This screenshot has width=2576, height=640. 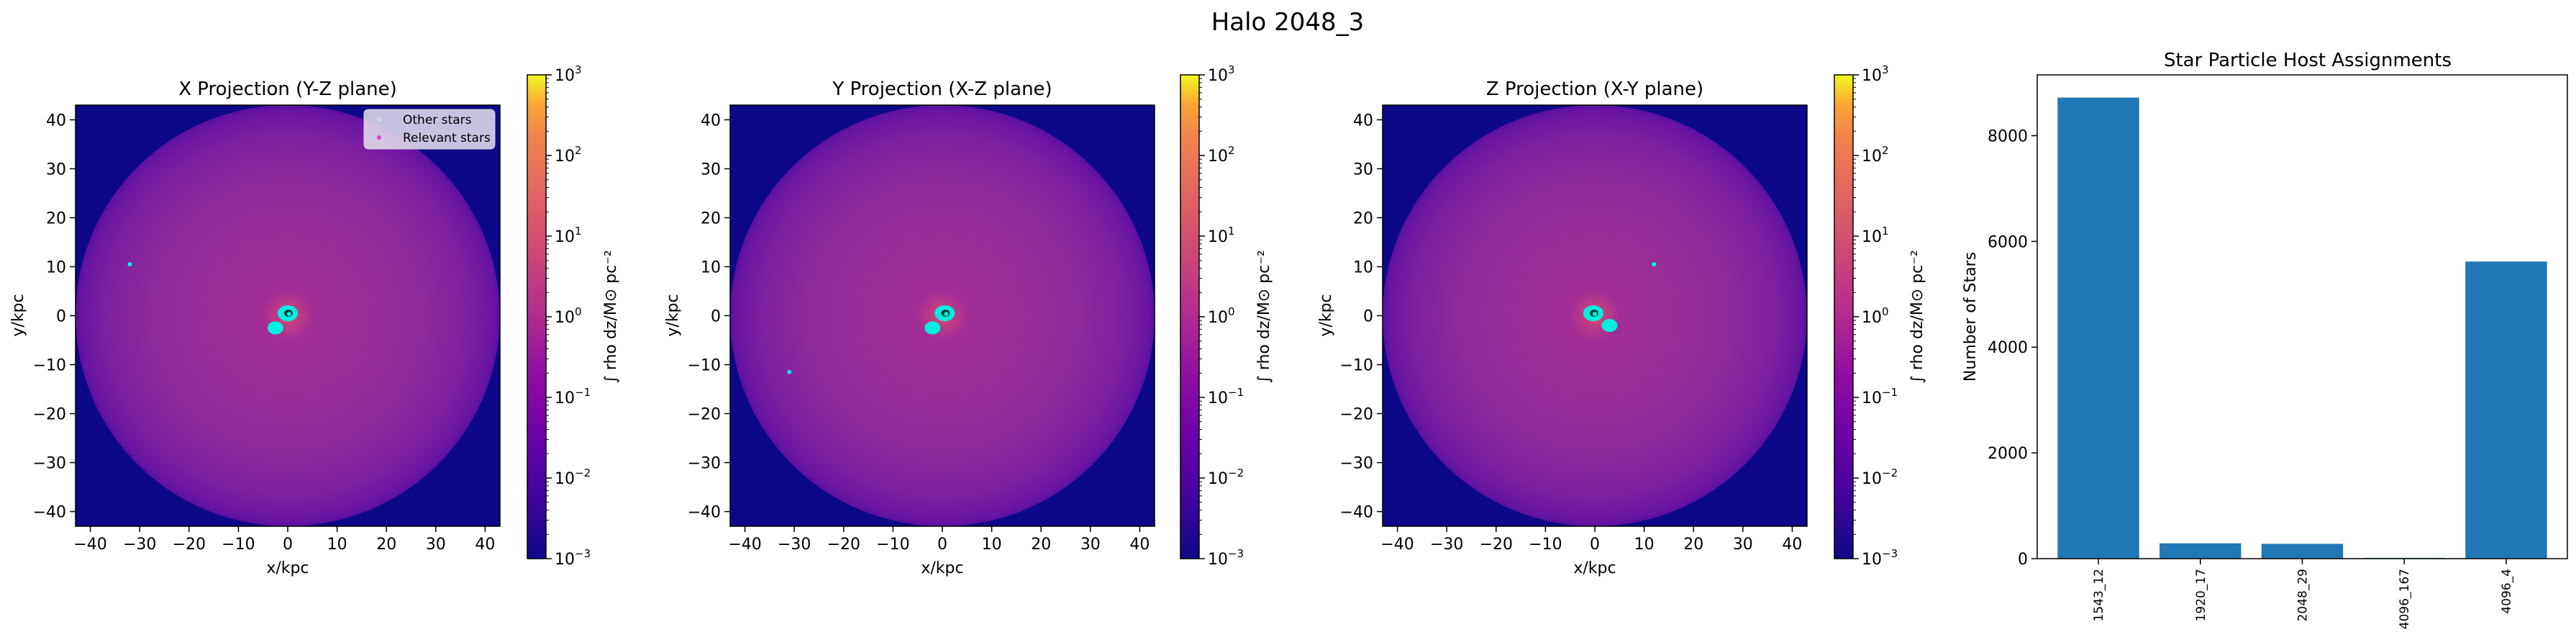 What do you see at coordinates (56, 121) in the screenshot?
I see `y-tick-label: 40` at bounding box center [56, 121].